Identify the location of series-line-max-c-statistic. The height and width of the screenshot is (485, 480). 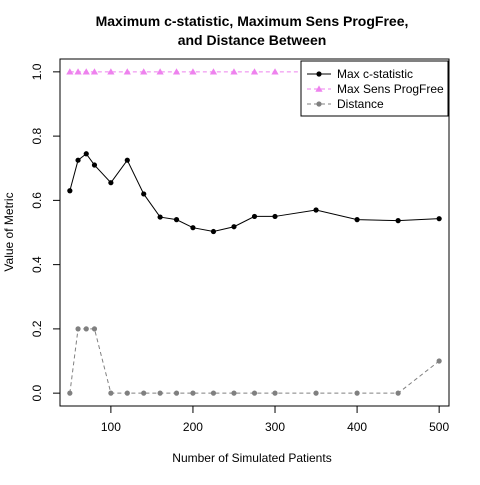
(254, 193).